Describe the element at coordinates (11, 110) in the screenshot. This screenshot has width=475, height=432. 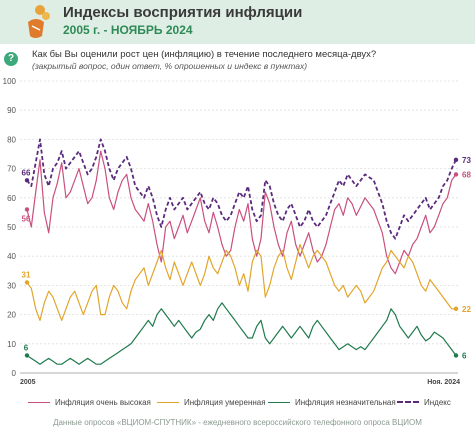
I see `y-tick-label: 90` at that location.